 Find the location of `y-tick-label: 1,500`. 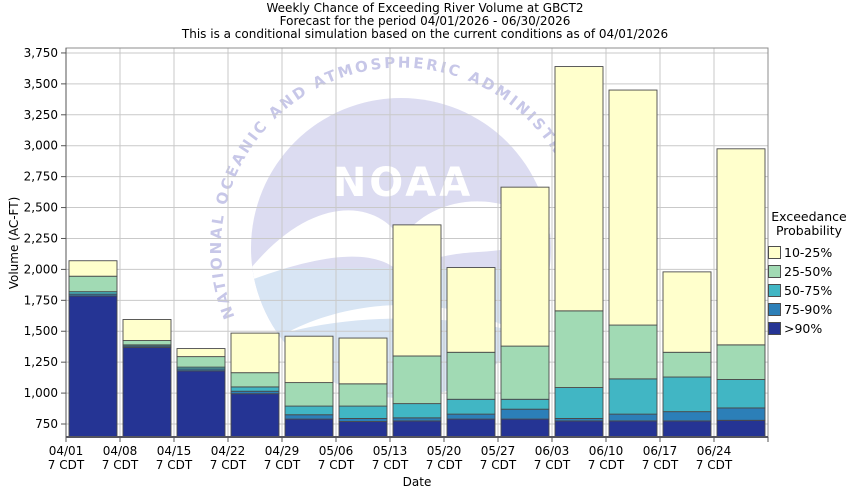

y-tick-label: 1,500 is located at coordinates (41, 331).